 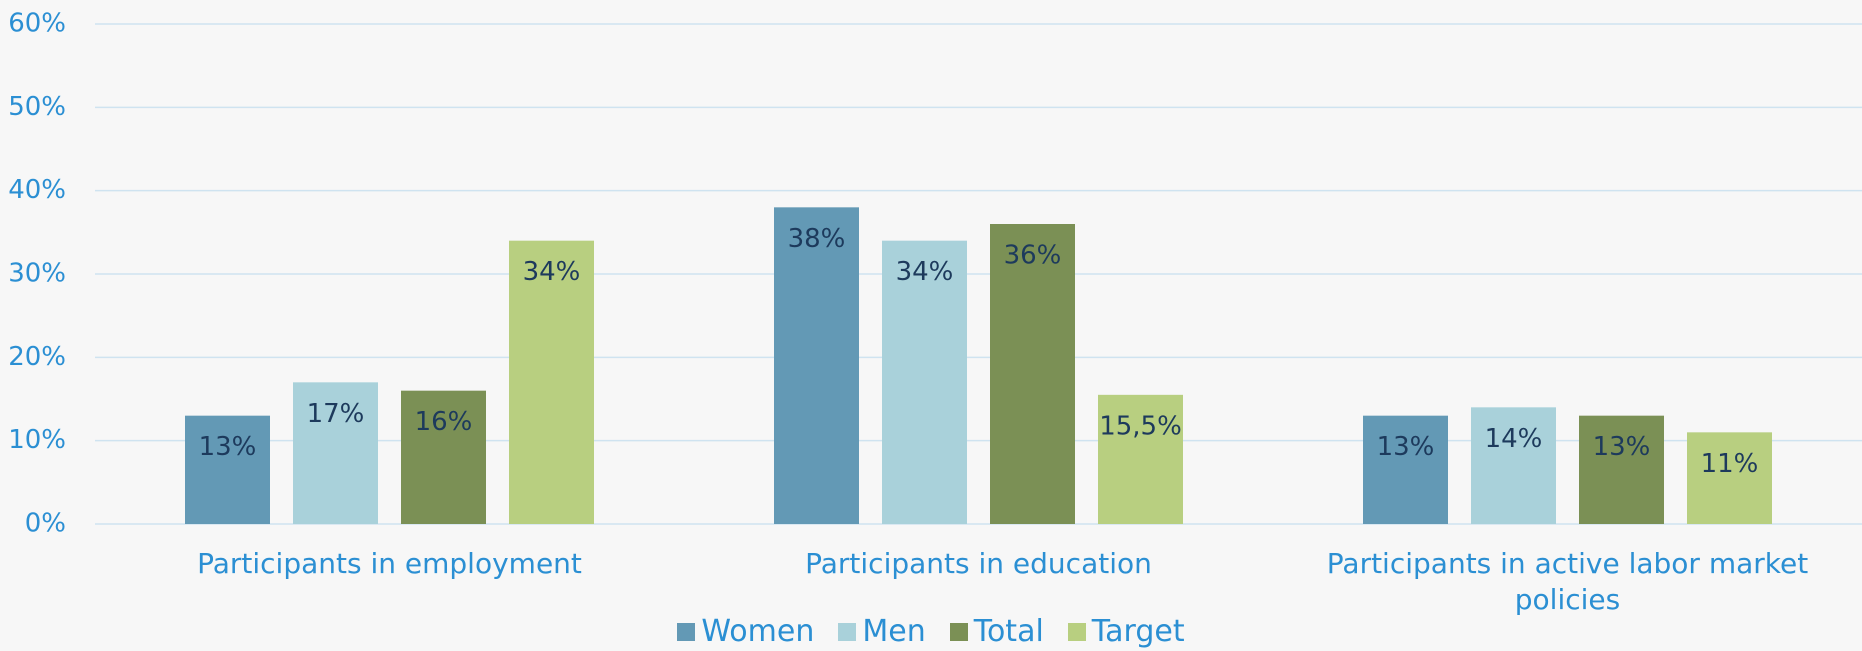 I want to click on data-label: 14%, so click(x=1514, y=439).